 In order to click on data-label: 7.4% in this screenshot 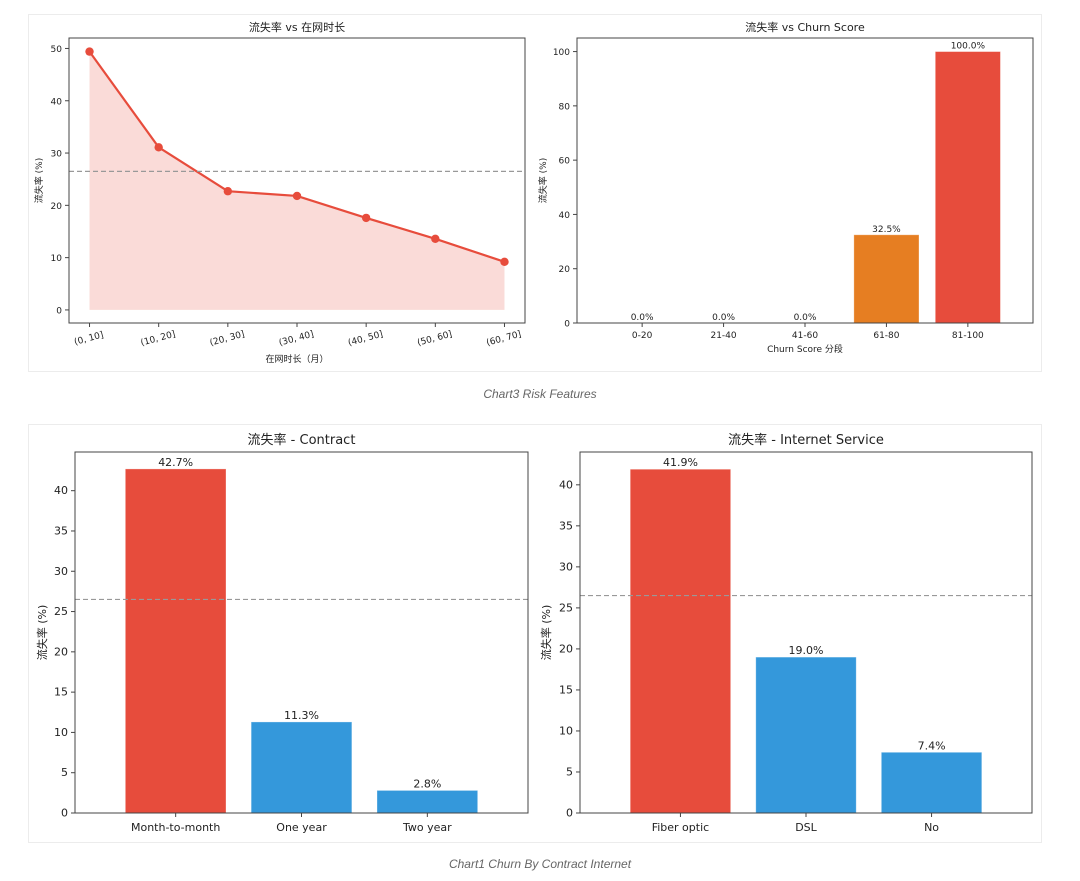, I will do `click(932, 745)`.